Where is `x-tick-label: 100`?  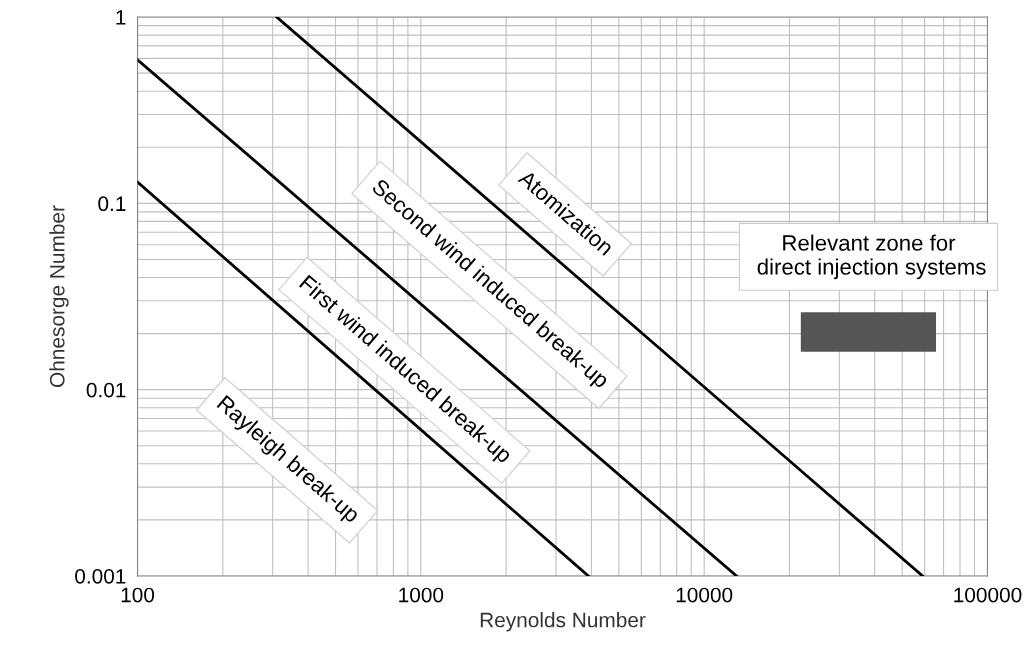
x-tick-label: 100 is located at coordinates (138, 595).